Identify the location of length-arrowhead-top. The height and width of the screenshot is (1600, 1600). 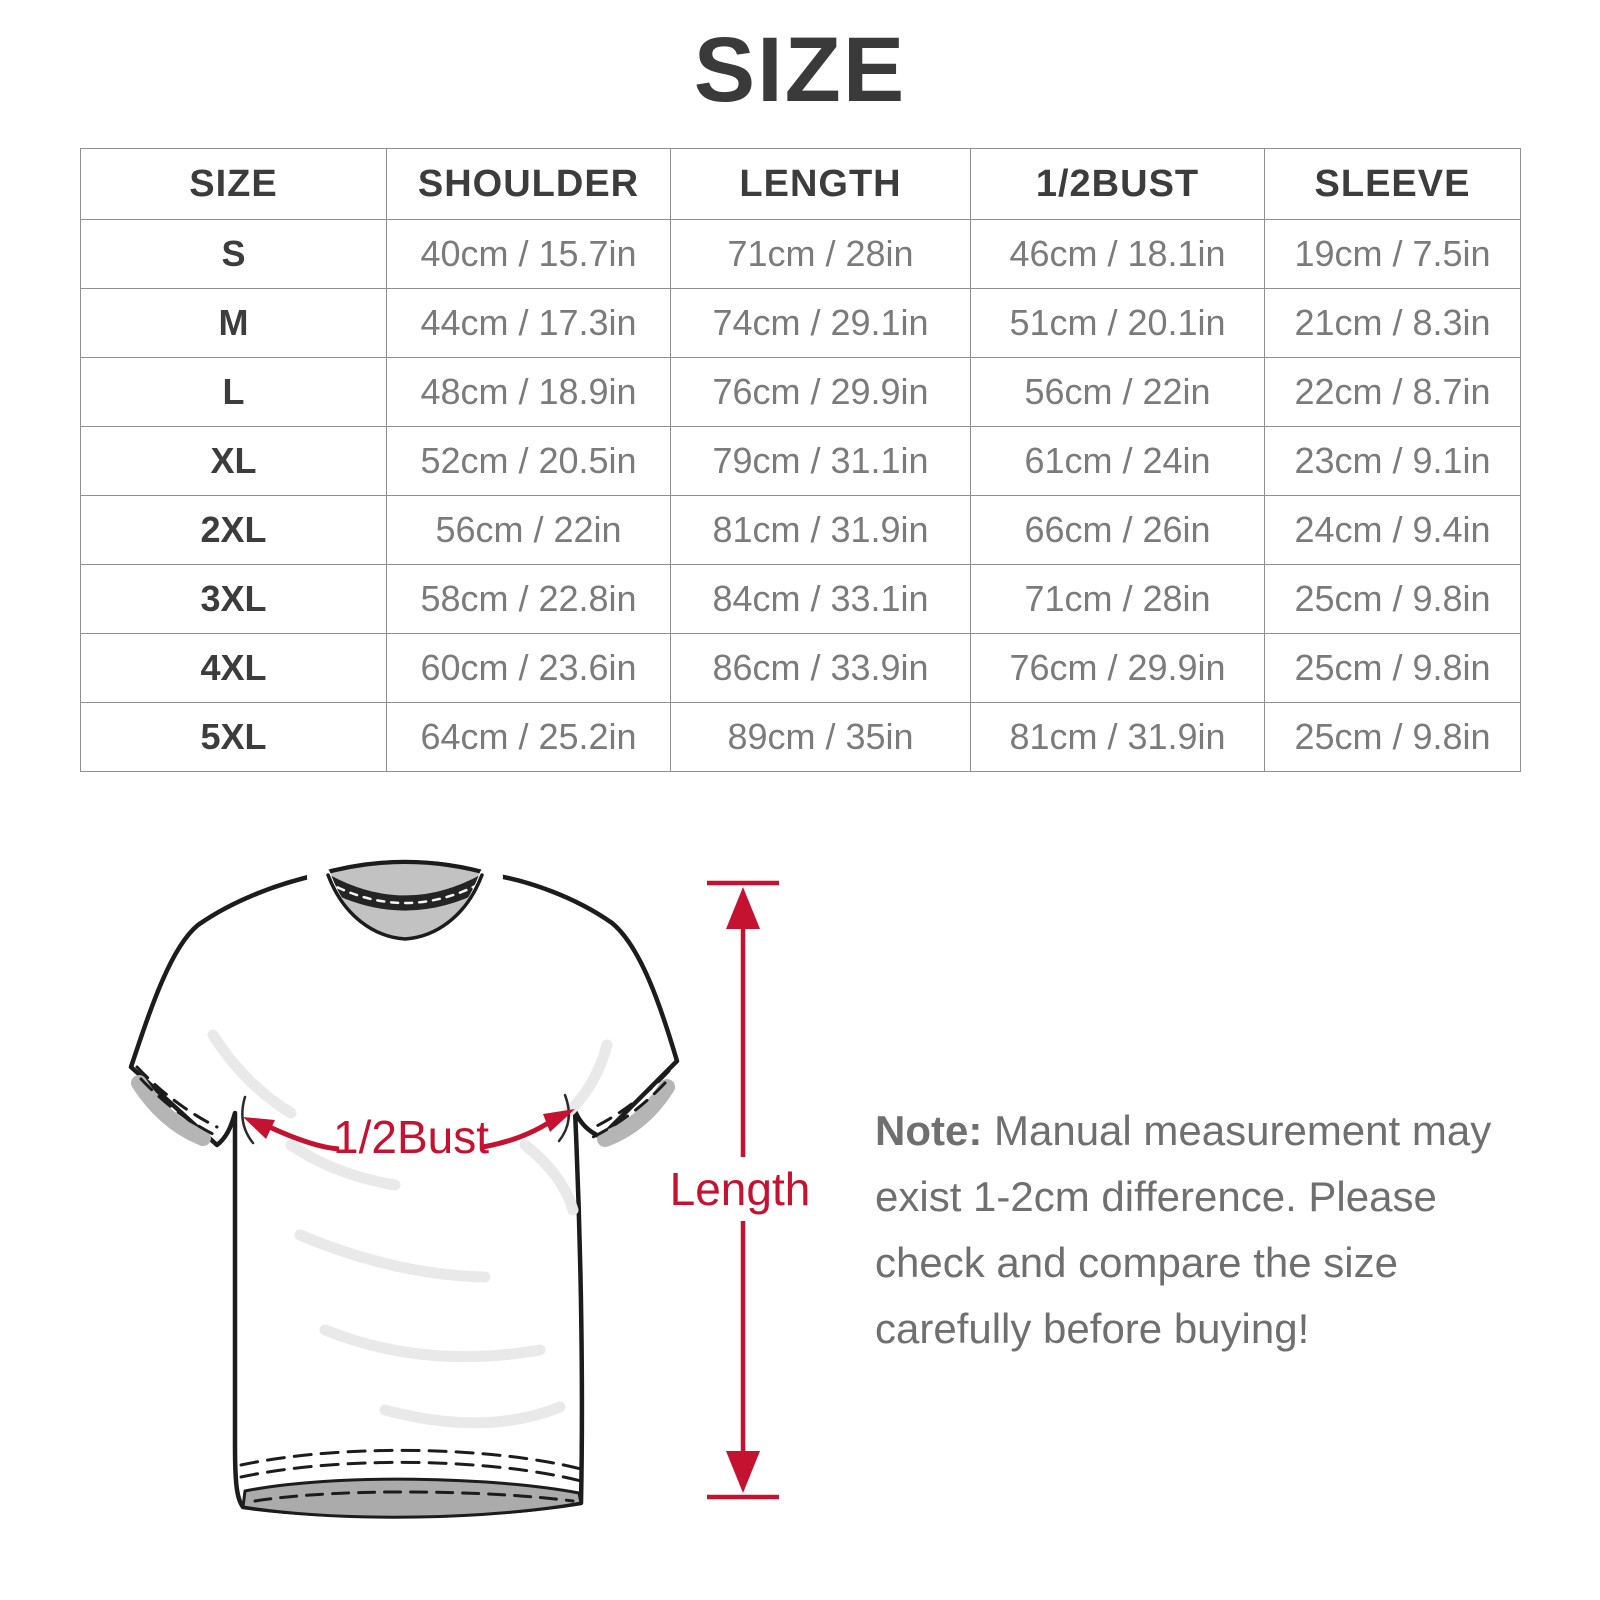
(743, 908).